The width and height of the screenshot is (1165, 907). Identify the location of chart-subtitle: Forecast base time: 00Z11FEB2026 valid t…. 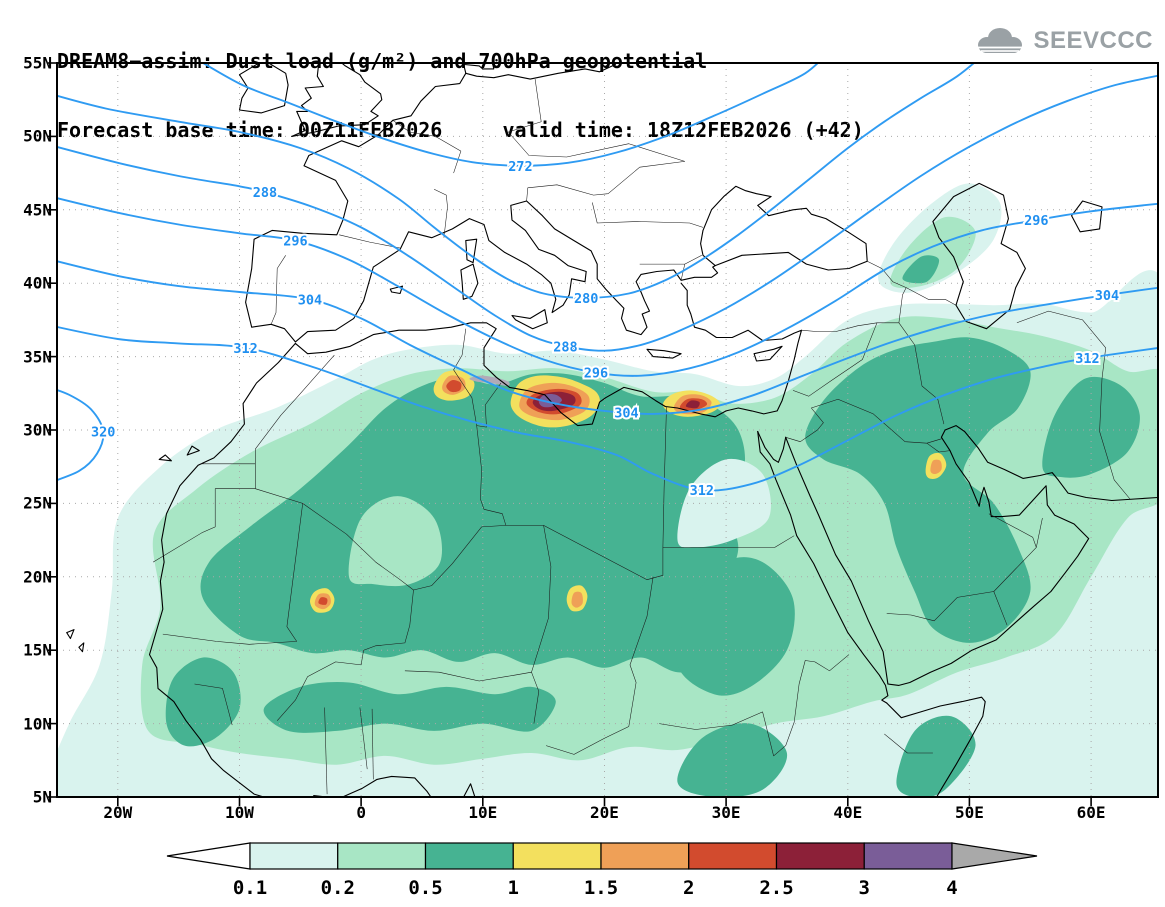
(460, 130).